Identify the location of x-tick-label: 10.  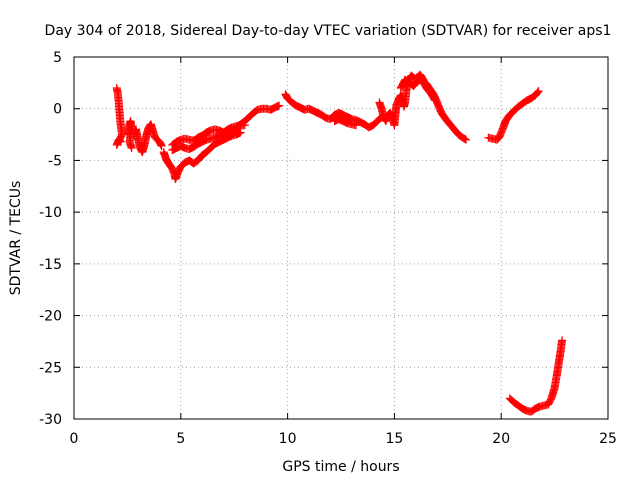
(288, 439).